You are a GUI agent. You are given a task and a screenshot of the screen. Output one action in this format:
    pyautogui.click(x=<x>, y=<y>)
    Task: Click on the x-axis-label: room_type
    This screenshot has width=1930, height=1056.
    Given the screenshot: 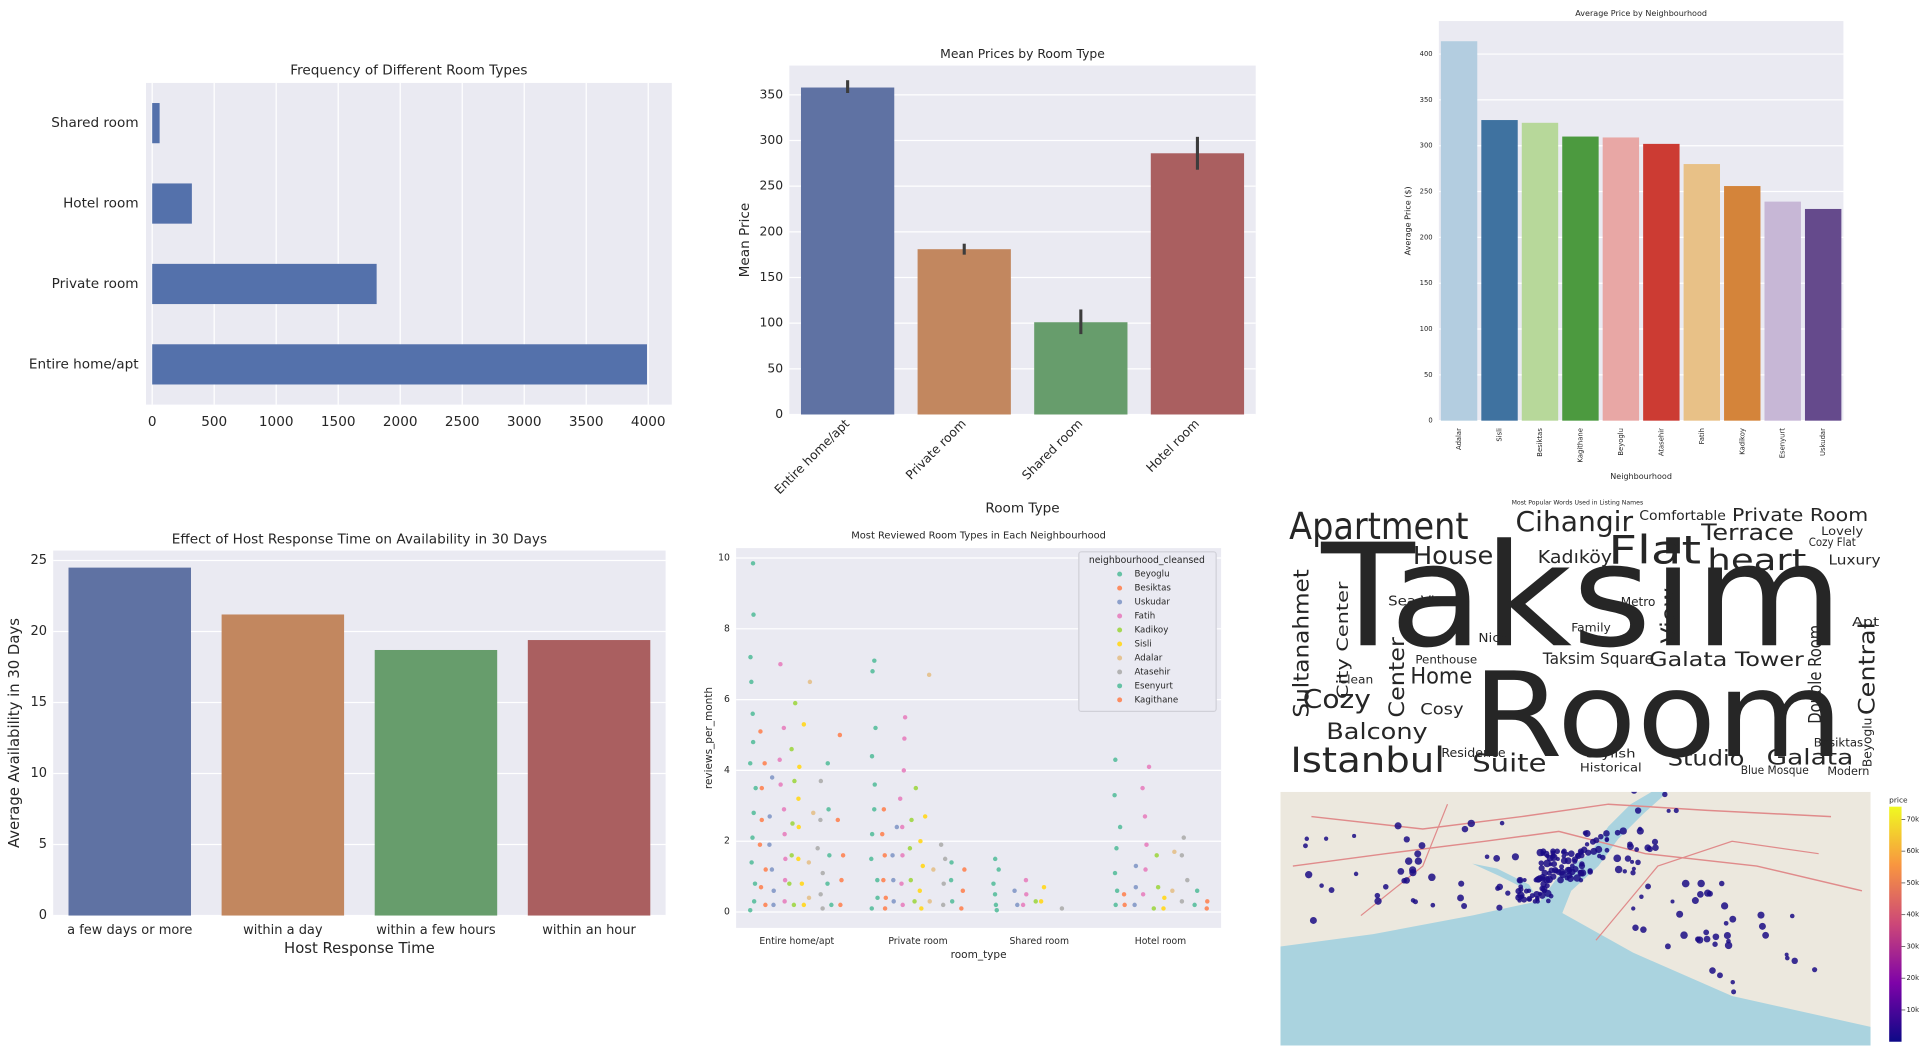 What is the action you would take?
    pyautogui.click(x=979, y=955)
    